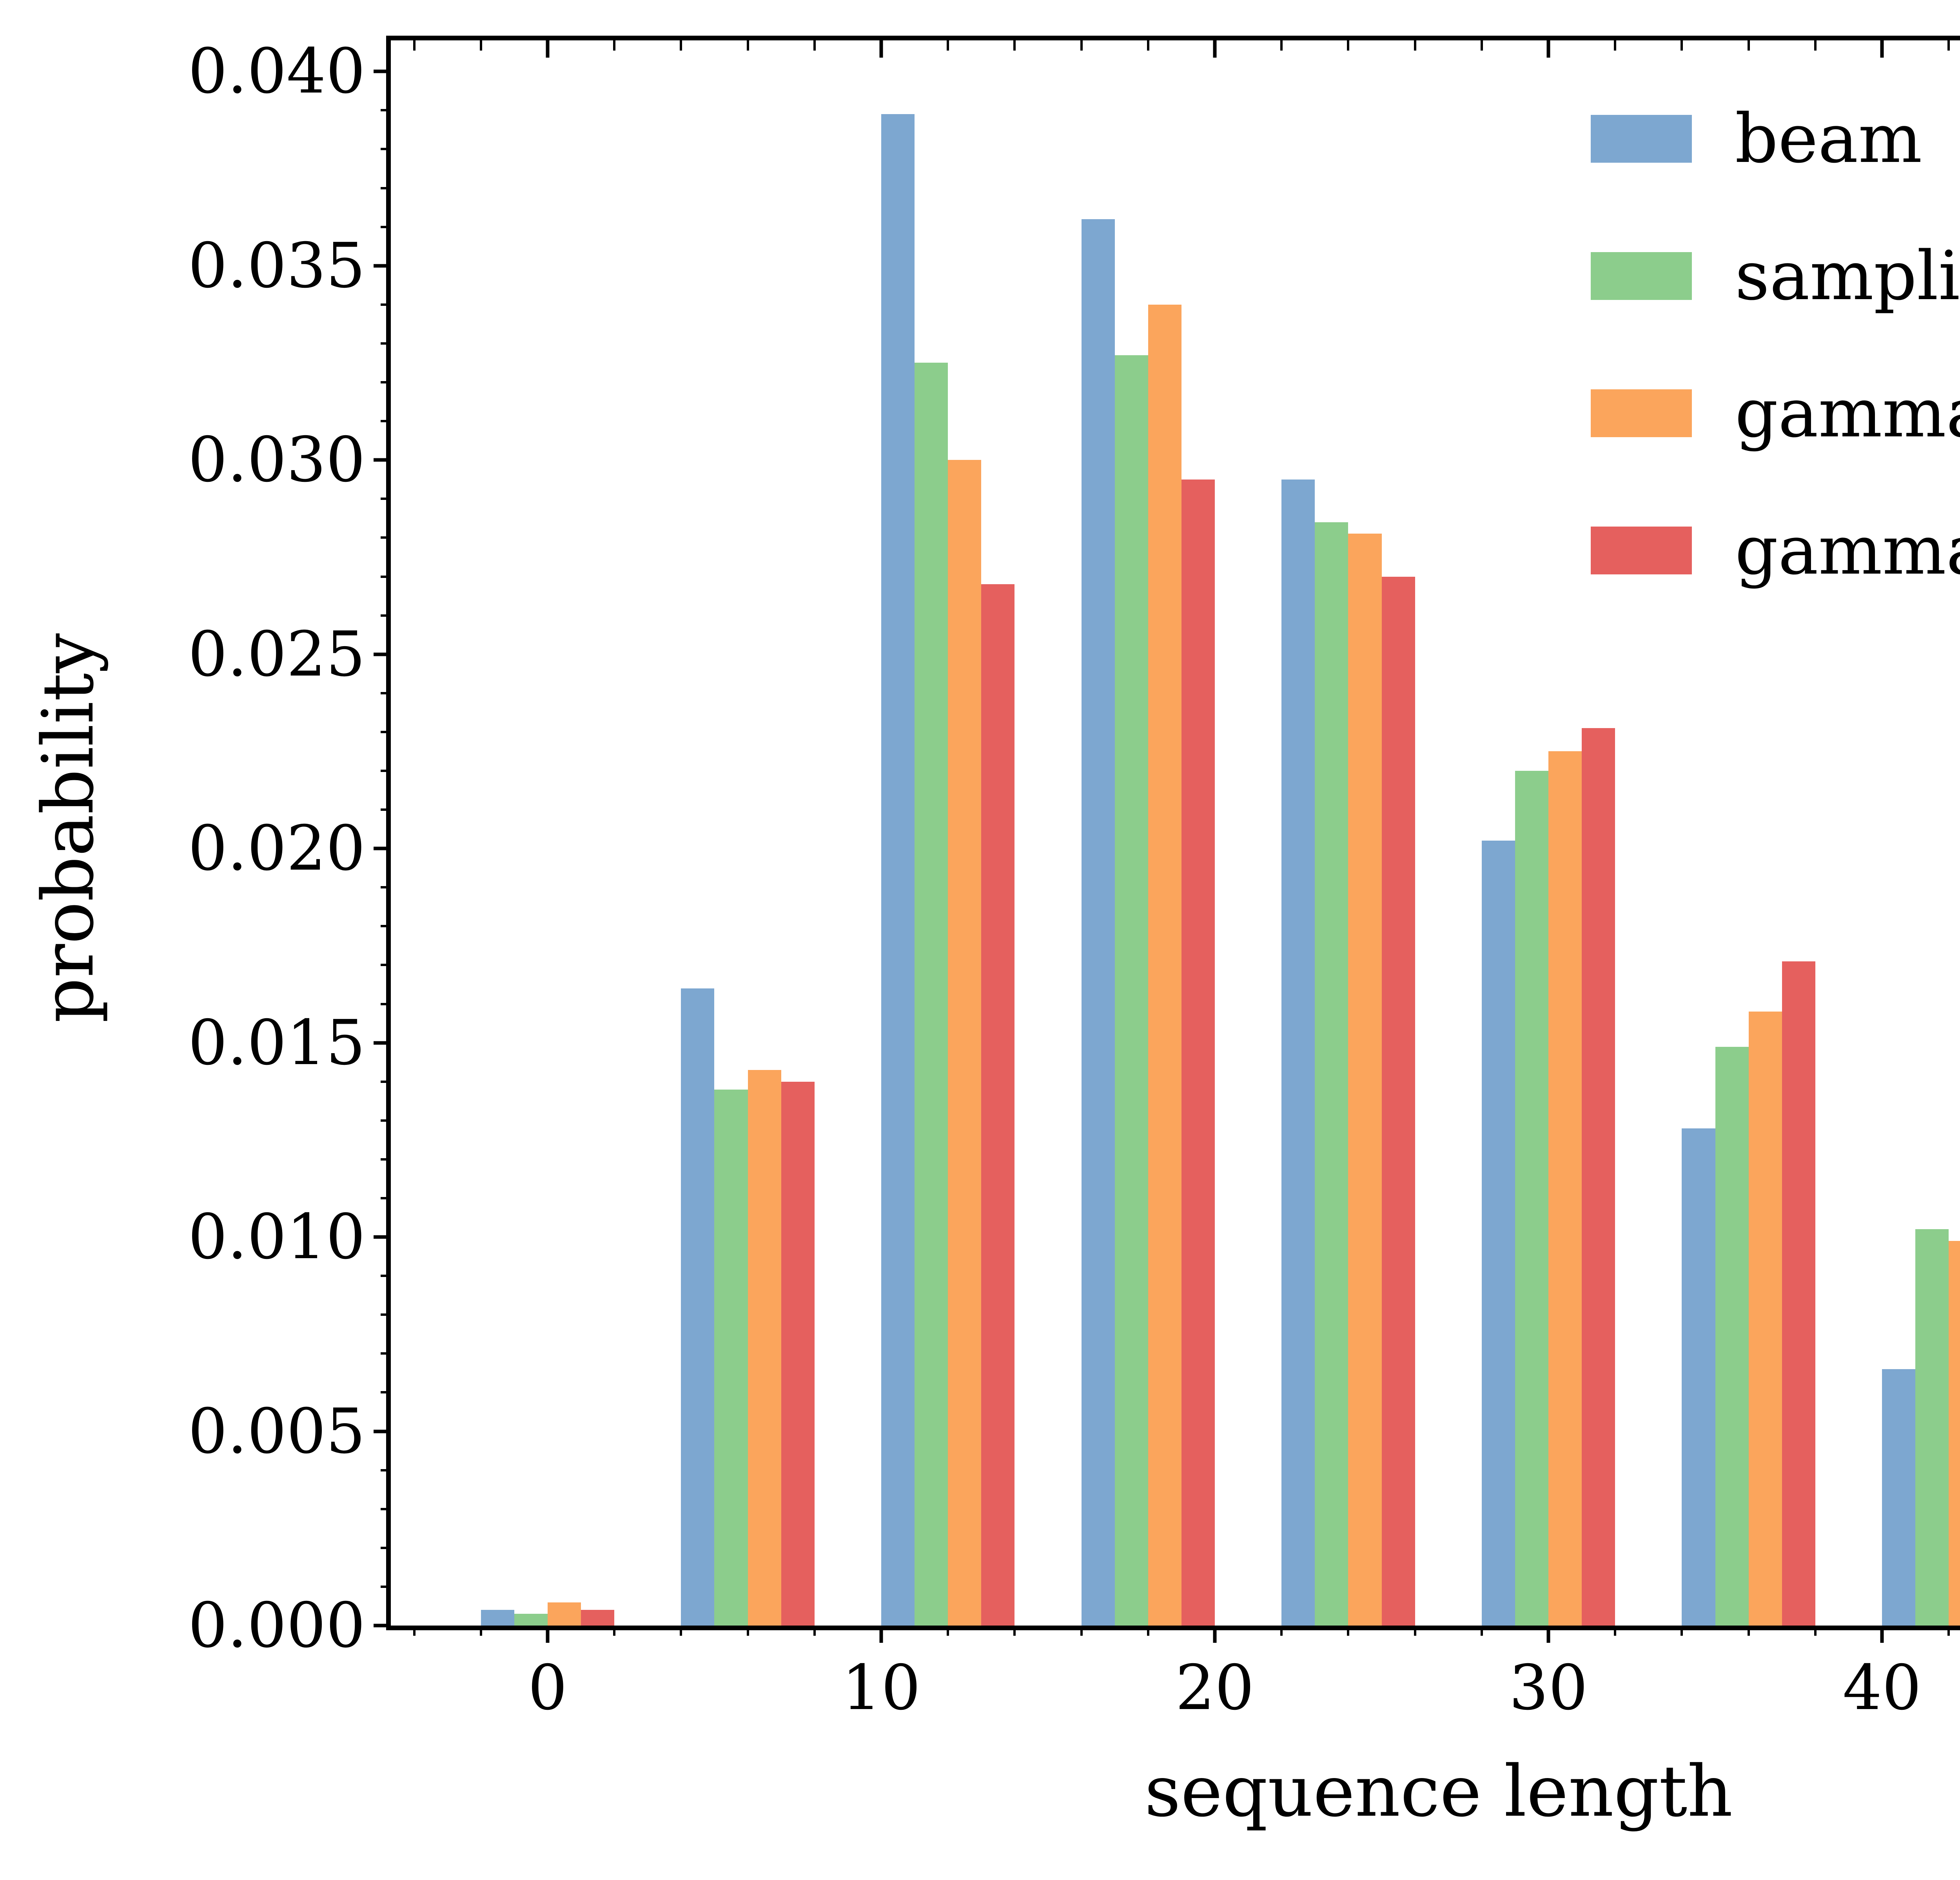  Describe the element at coordinates (1848, 276) in the screenshot. I see `legend-label-sampling: sampling` at that location.